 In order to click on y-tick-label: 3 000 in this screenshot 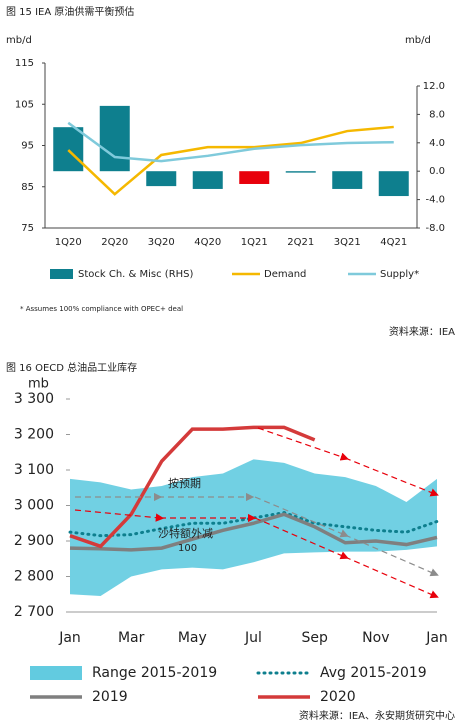, I will do `click(34, 506)`.